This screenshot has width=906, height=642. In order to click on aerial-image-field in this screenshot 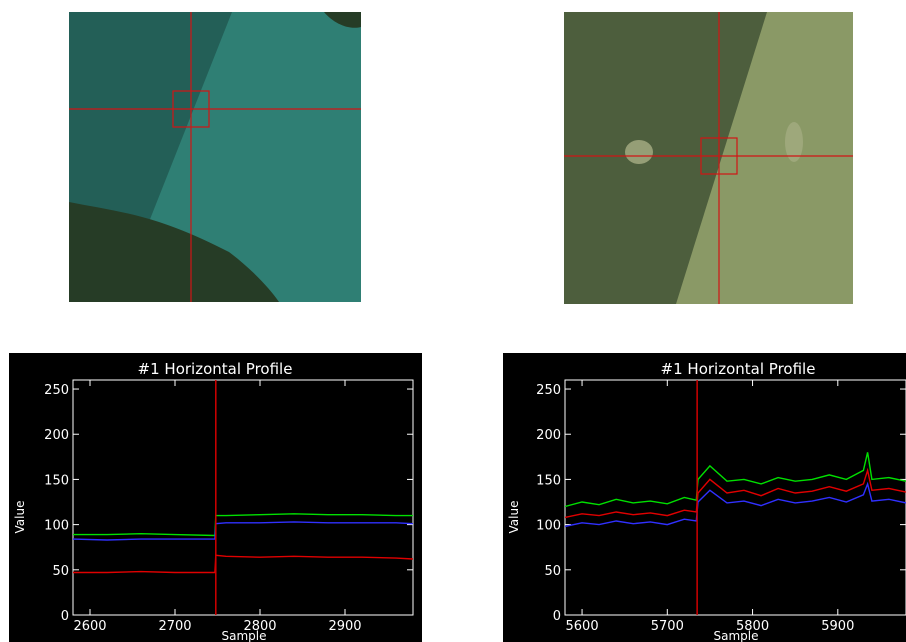, I will do `click(708, 158)`.